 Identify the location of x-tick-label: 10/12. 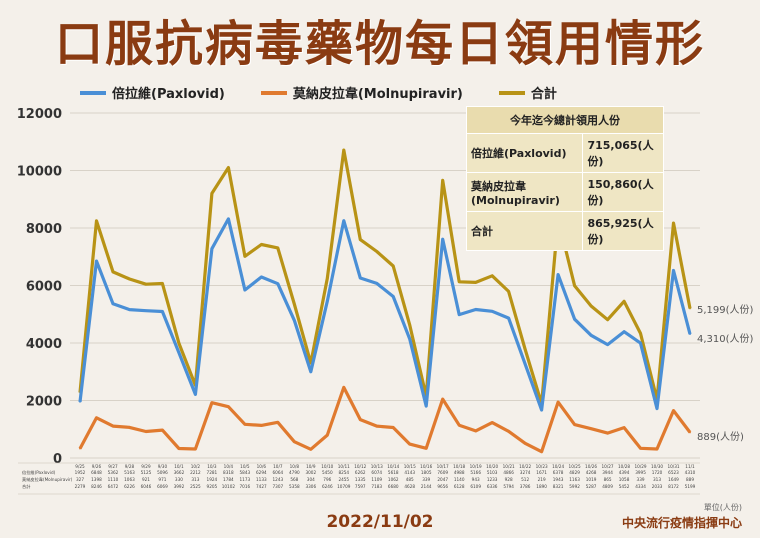
(360, 466).